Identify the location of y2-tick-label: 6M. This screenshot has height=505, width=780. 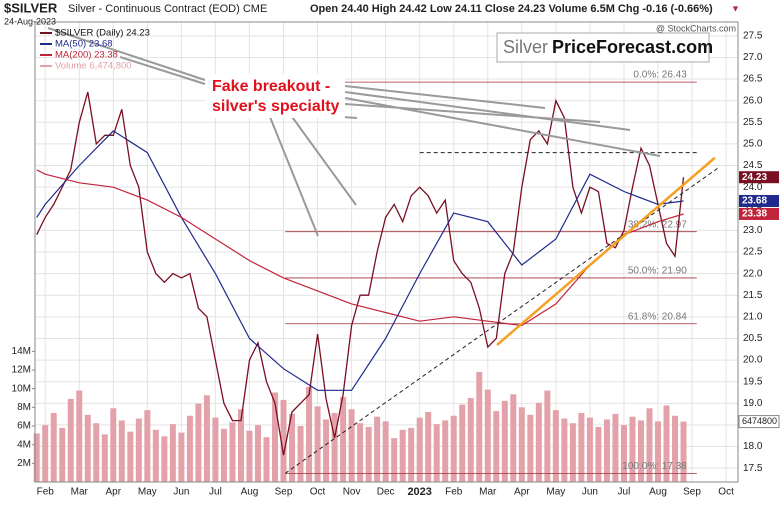
(24, 426).